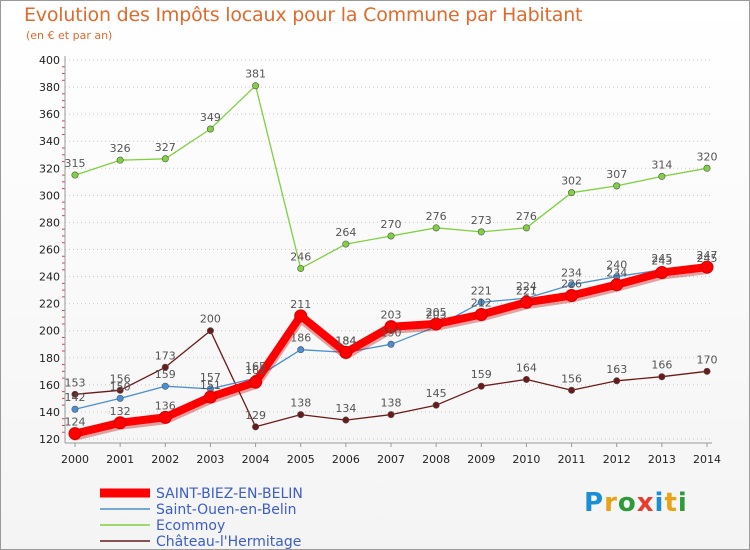 The image size is (750, 550). What do you see at coordinates (120, 411) in the screenshot?
I see `data-label: 132` at bounding box center [120, 411].